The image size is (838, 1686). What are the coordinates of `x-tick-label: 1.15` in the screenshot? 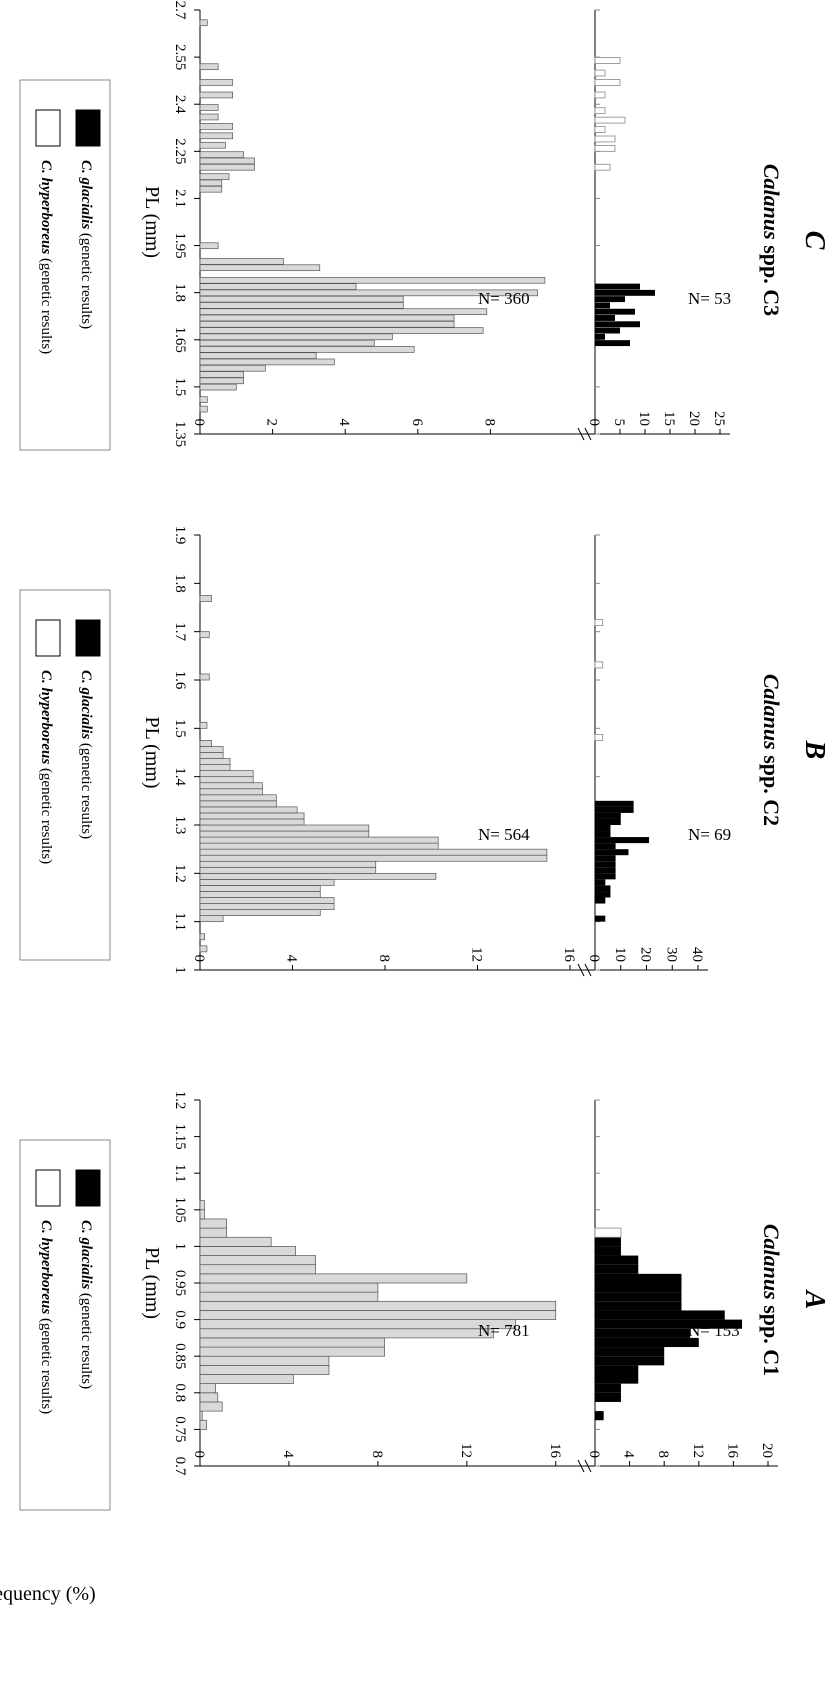 It's located at (180, 1136).